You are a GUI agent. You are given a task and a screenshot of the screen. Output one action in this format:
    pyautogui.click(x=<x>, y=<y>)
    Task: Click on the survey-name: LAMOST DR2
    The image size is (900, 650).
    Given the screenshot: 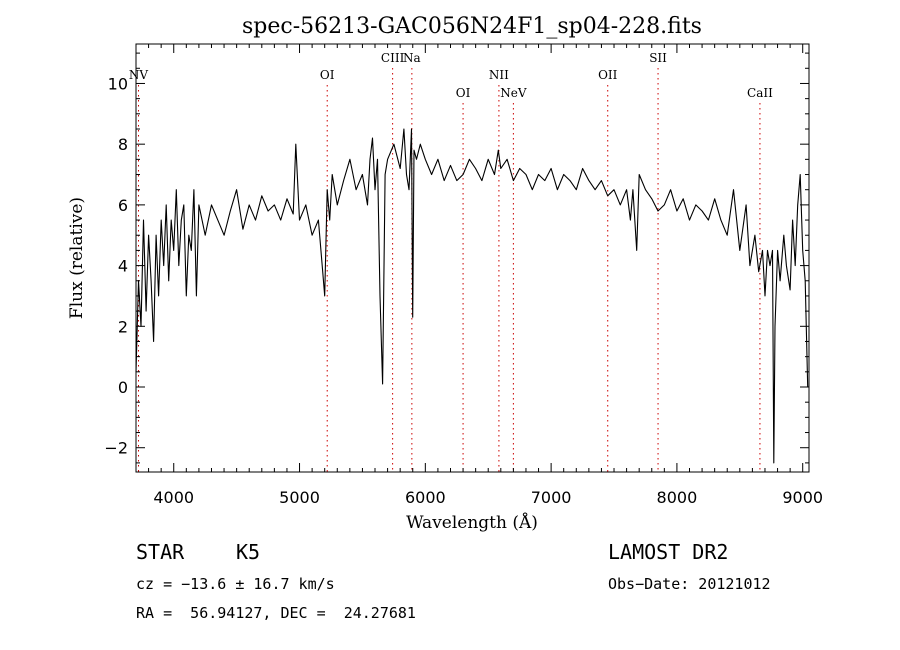 What is the action you would take?
    pyautogui.click(x=668, y=552)
    